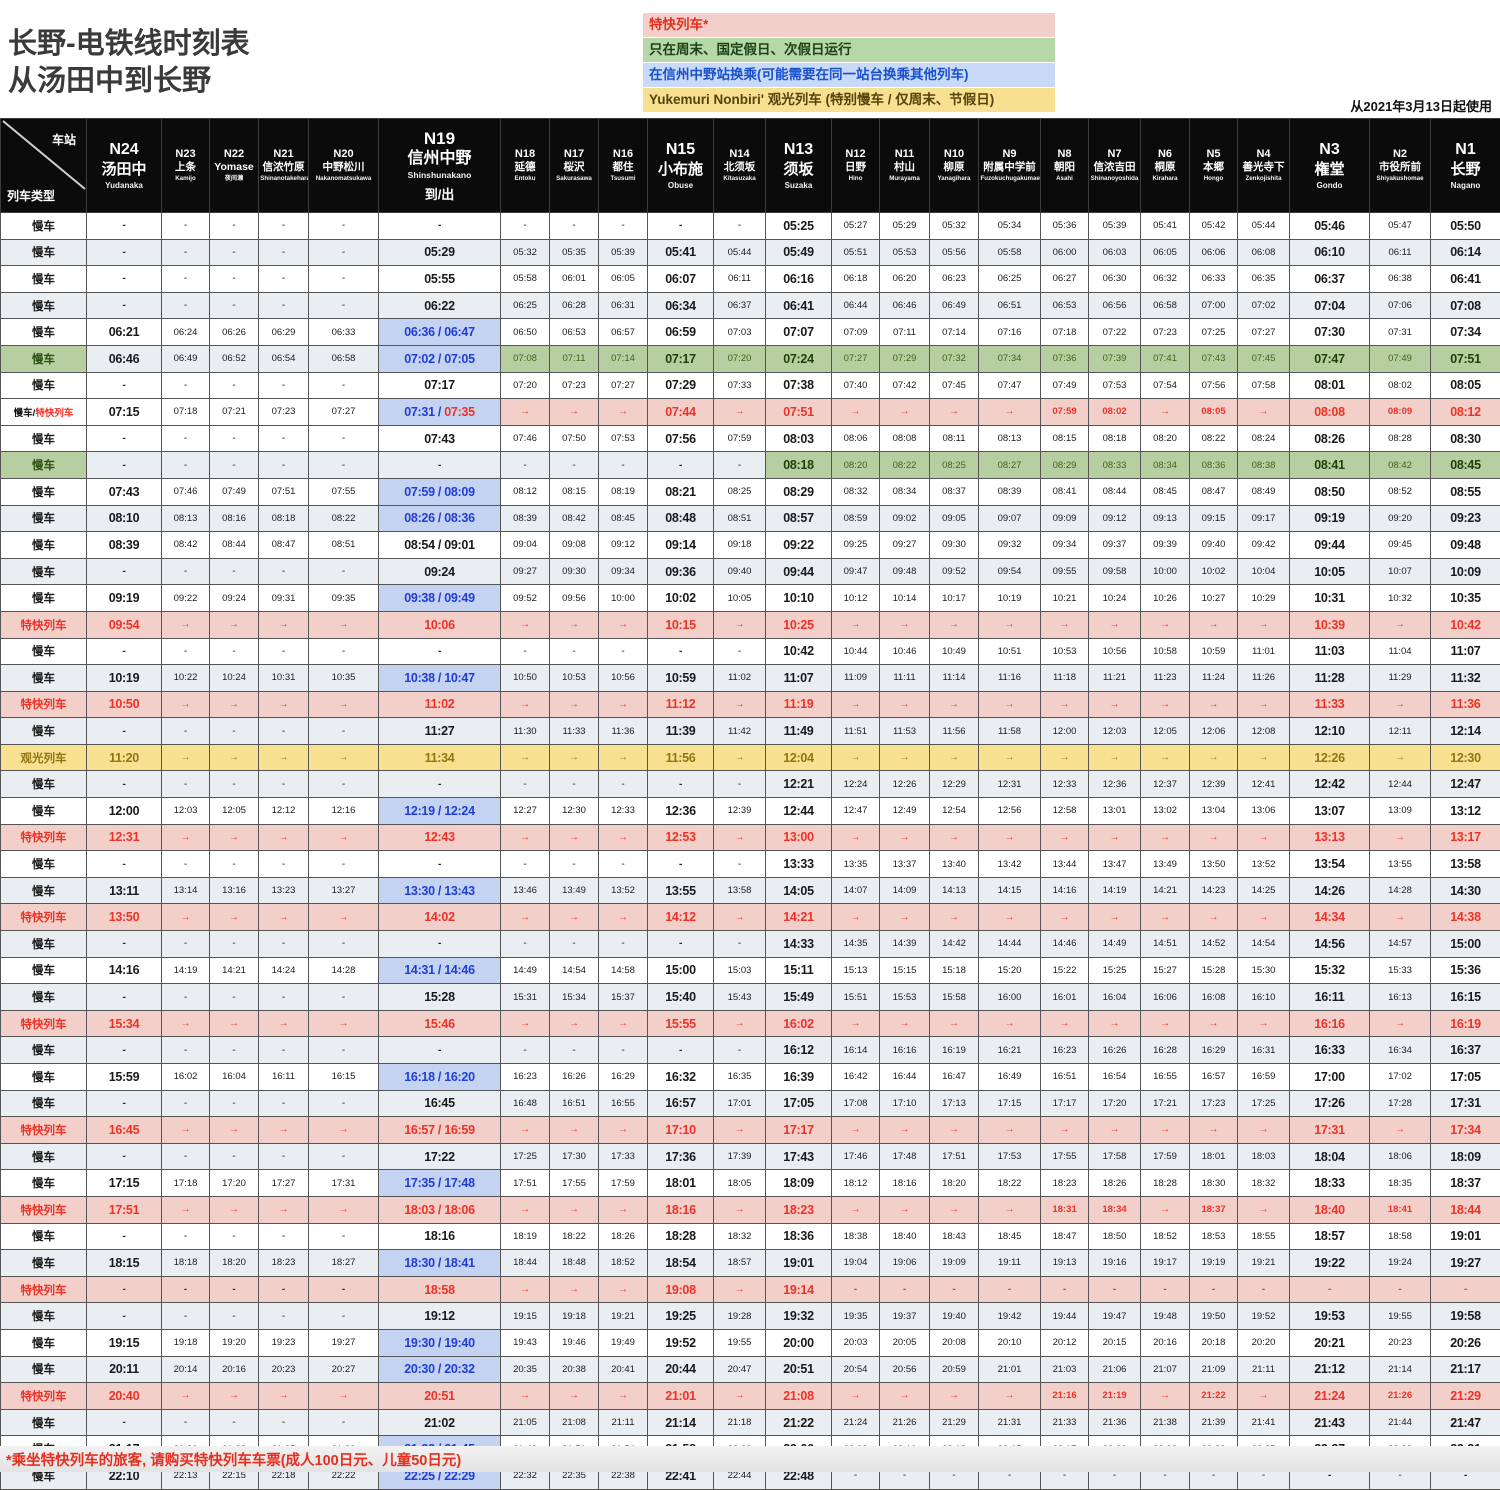  What do you see at coordinates (1465, 332) in the screenshot?
I see `time-cell: 07:34` at bounding box center [1465, 332].